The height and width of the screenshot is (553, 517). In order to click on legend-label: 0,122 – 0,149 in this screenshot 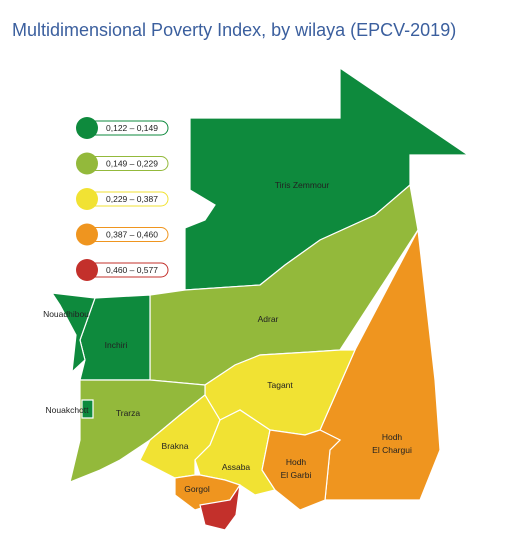, I will do `click(132, 128)`.